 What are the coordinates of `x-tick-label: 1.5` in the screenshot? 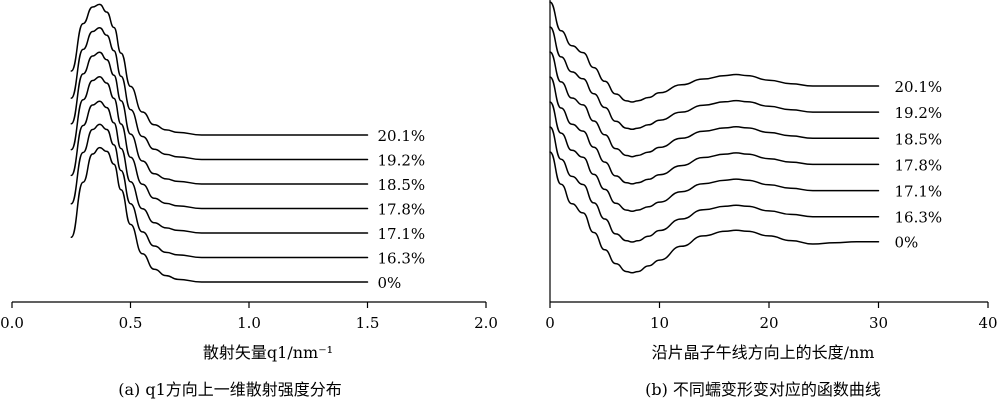 It's located at (368, 323).